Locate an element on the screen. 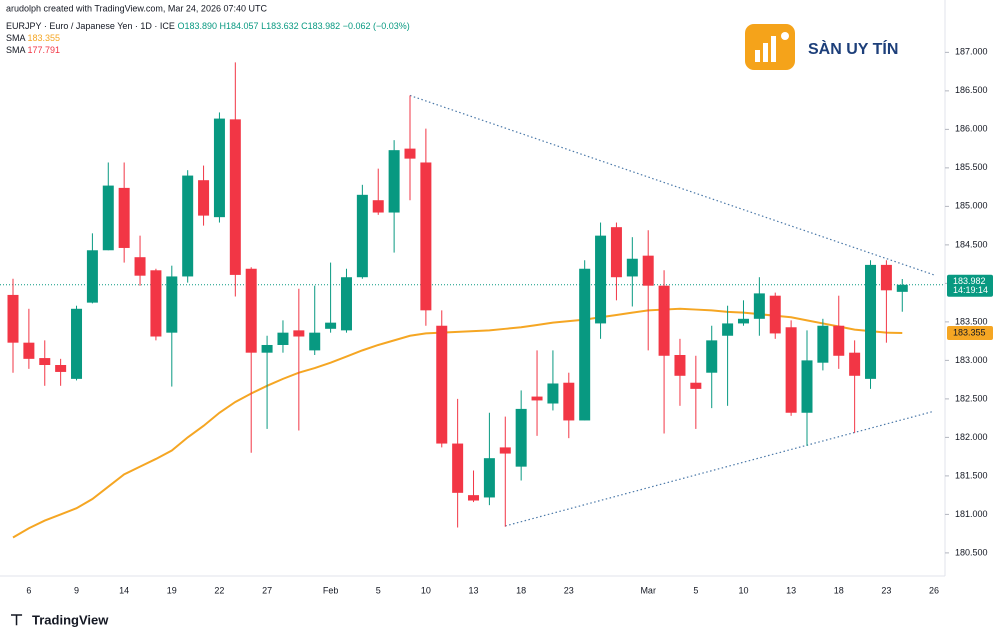  x-tick-label: 19 is located at coordinates (172, 590).